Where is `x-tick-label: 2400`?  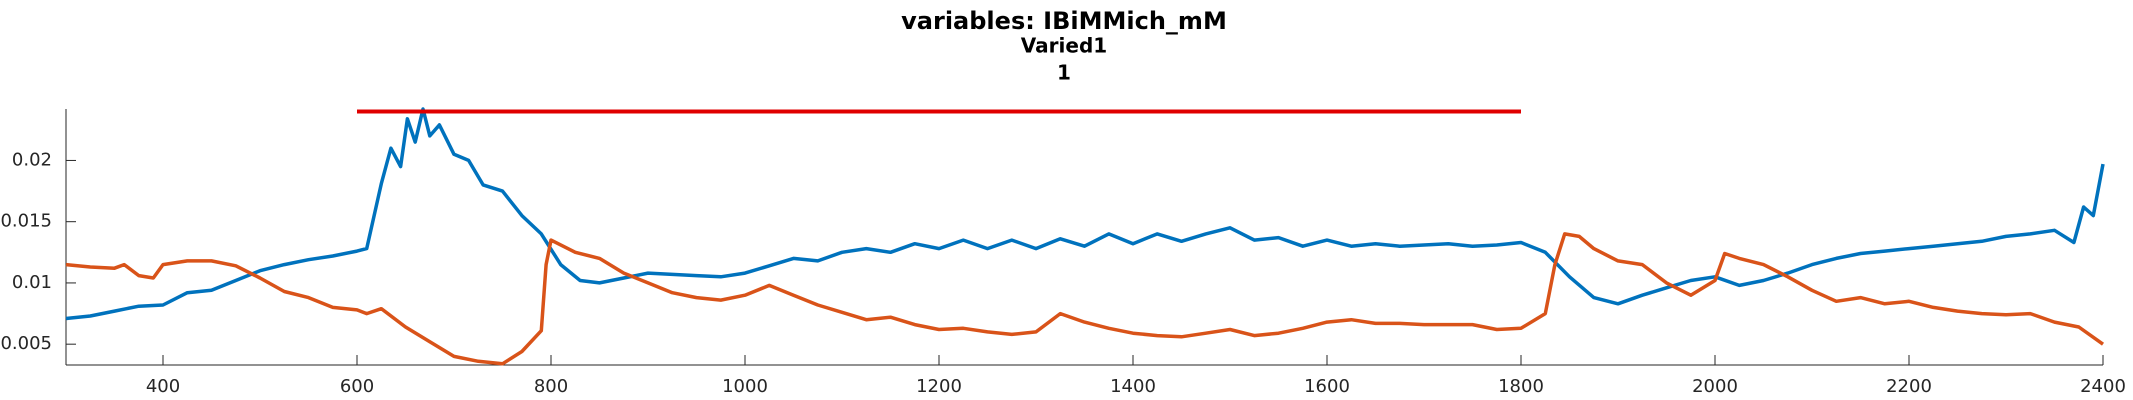 x-tick-label: 2400 is located at coordinates (2103, 386).